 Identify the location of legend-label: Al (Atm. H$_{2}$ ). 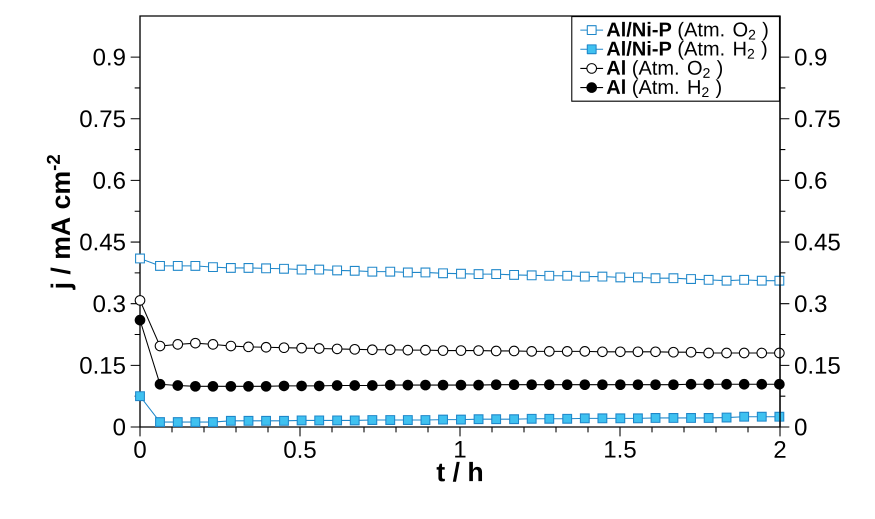
(663, 88).